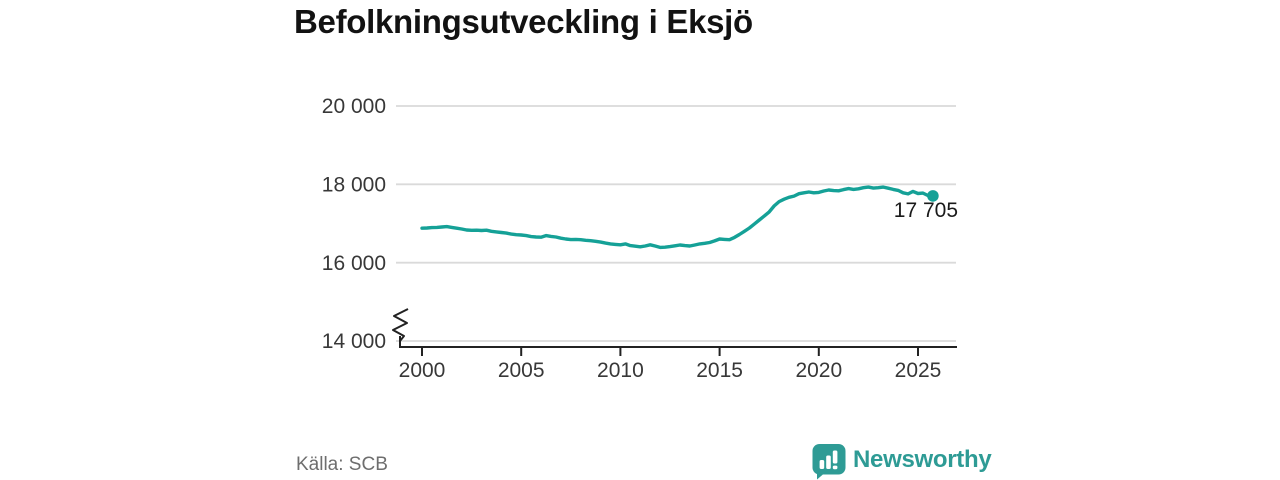 This screenshot has height=480, width=1280. Describe the element at coordinates (422, 370) in the screenshot. I see `x-tick-label: 2000` at that location.